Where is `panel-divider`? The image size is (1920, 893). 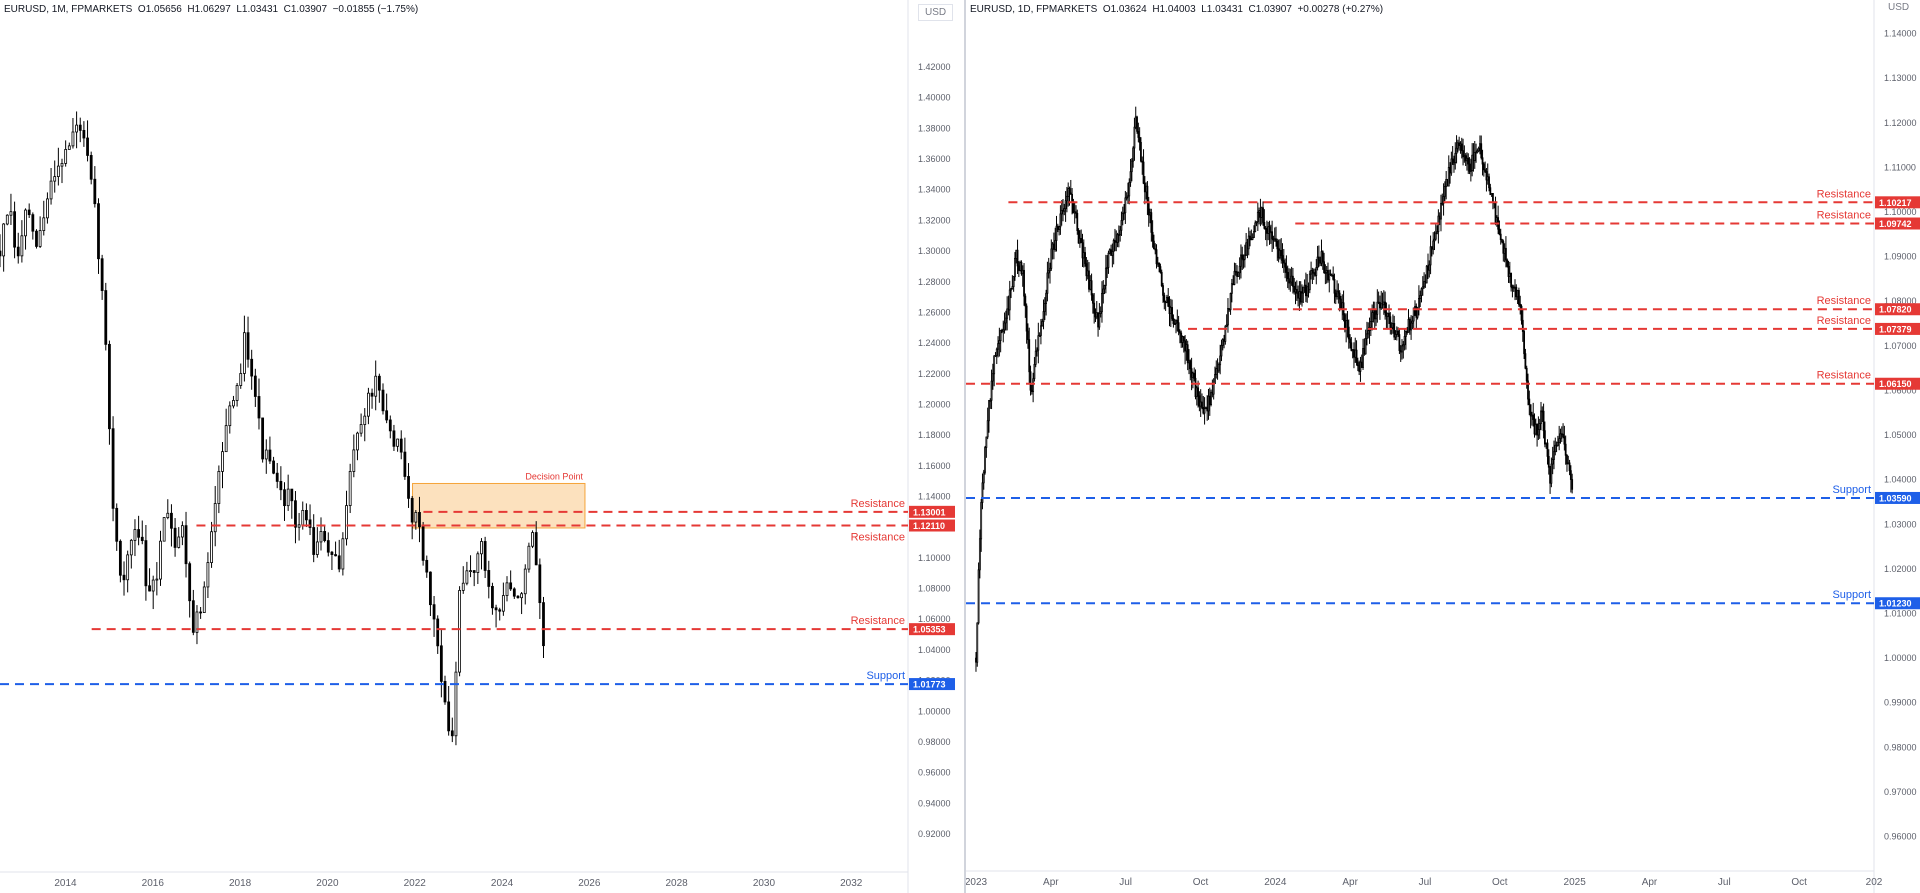 panel-divider is located at coordinates (965, 446).